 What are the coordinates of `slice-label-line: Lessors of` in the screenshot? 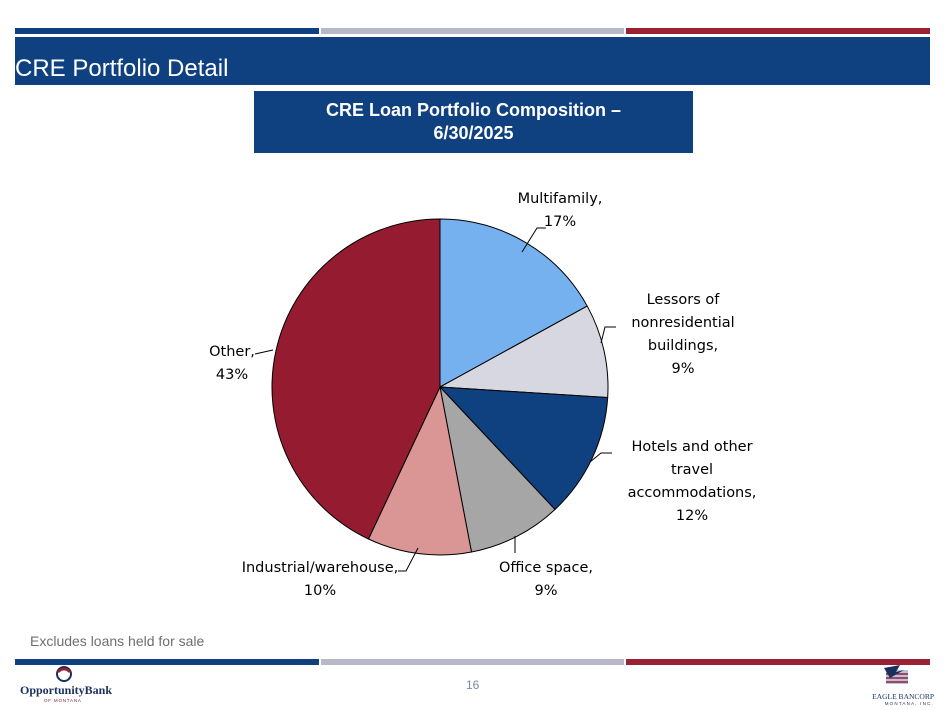 It's located at (684, 300).